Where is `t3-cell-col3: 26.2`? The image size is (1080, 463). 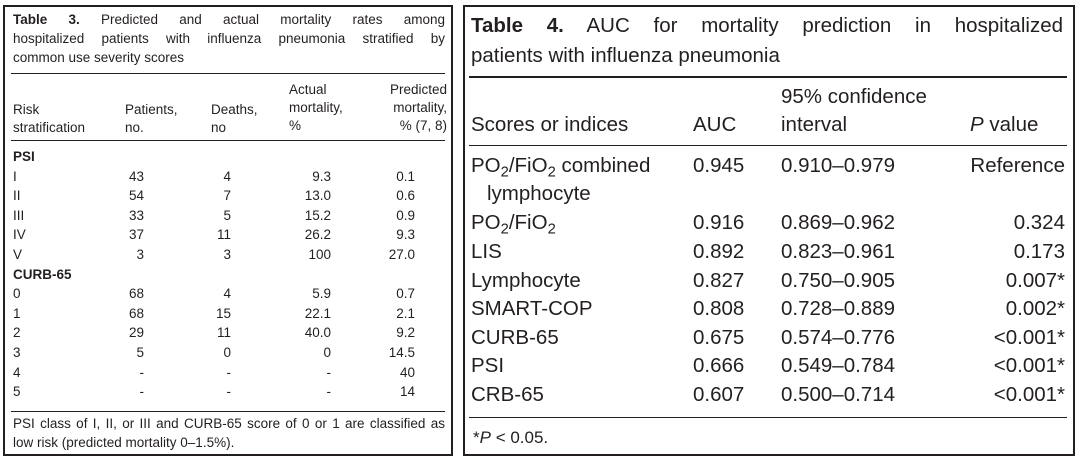 t3-cell-col3: 26.2 is located at coordinates (317, 235).